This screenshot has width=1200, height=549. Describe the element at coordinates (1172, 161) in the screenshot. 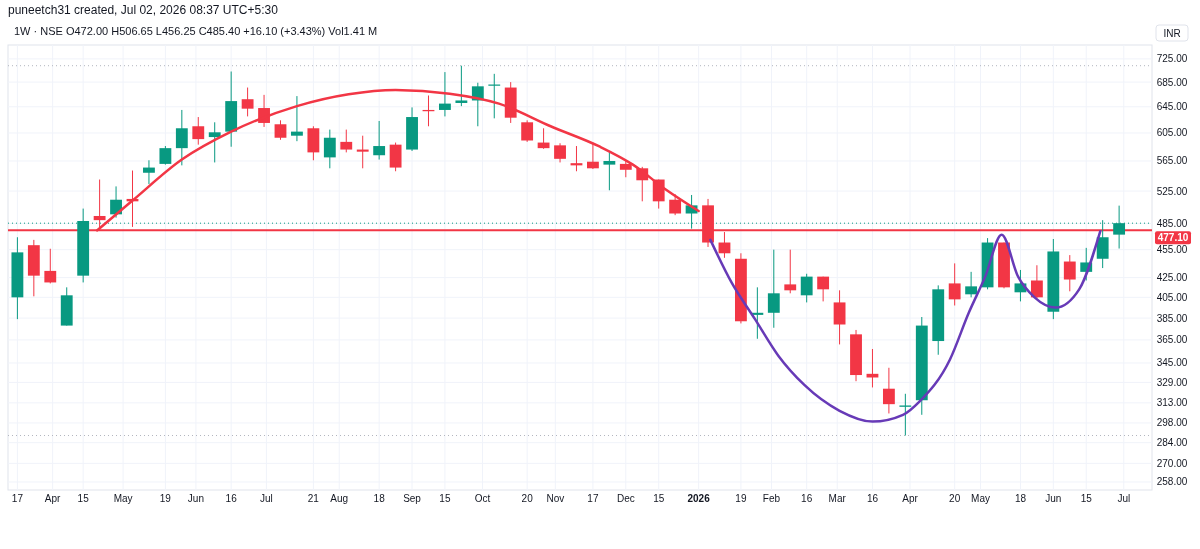

I see `y-tick-label: 565.00` at that location.